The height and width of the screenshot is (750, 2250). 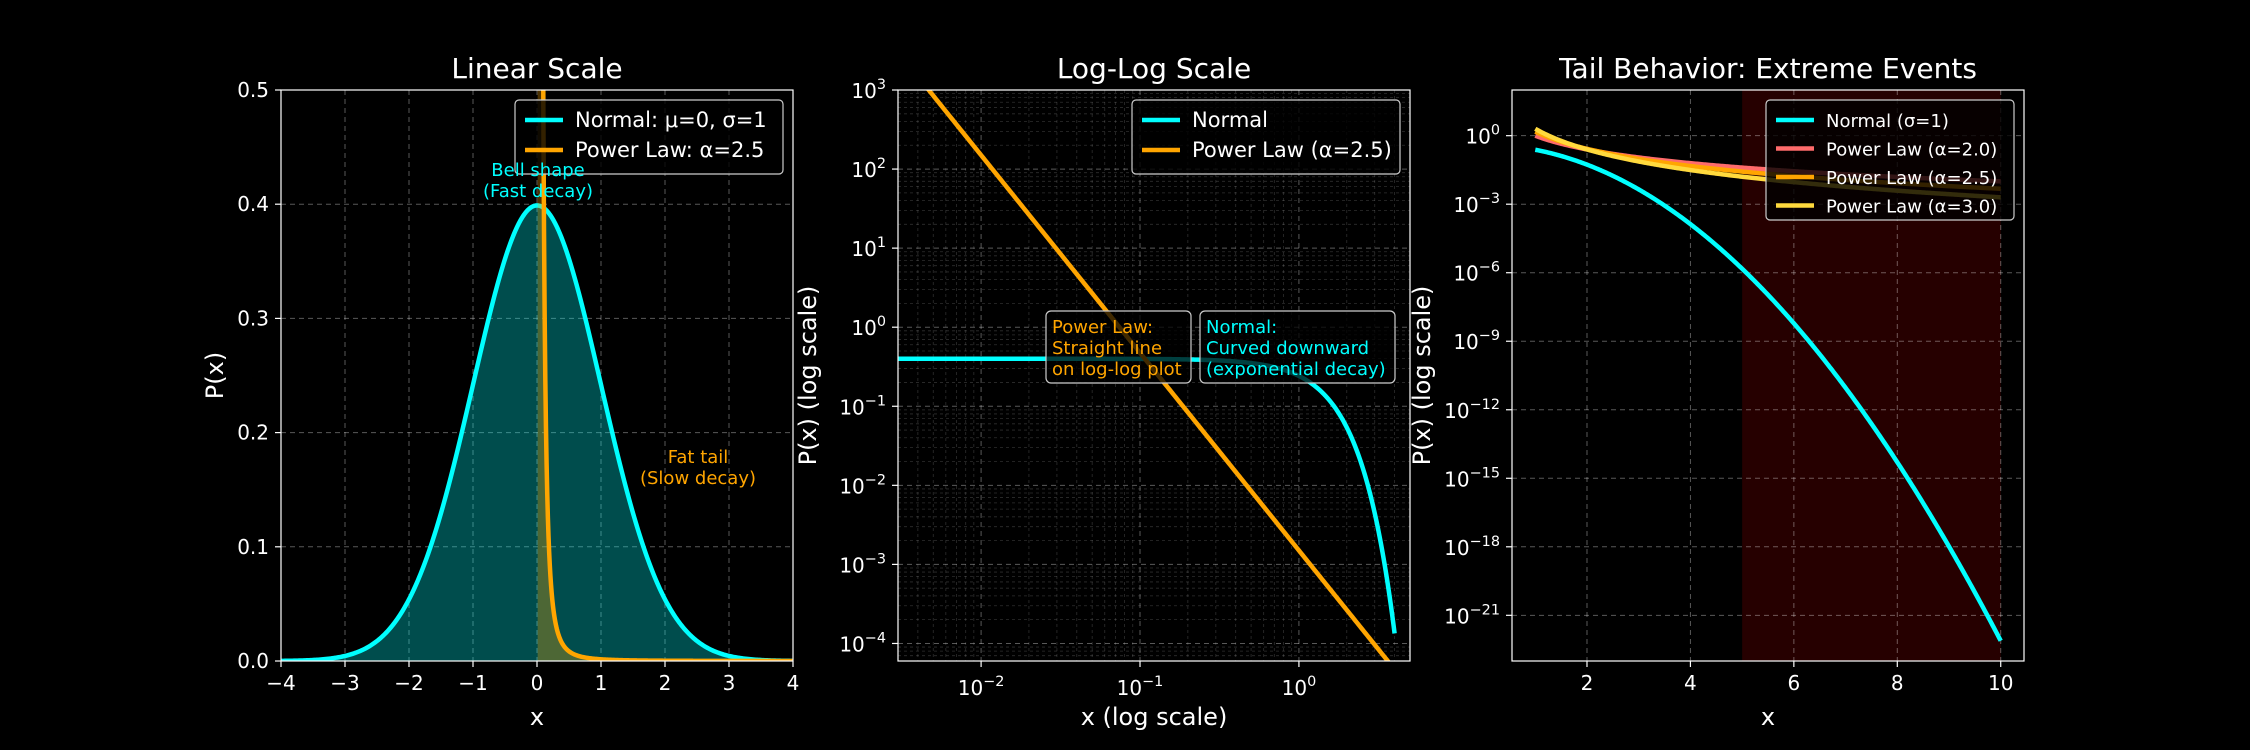 I want to click on annotation-1: Bell shape(Fast decay), so click(x=538, y=181).